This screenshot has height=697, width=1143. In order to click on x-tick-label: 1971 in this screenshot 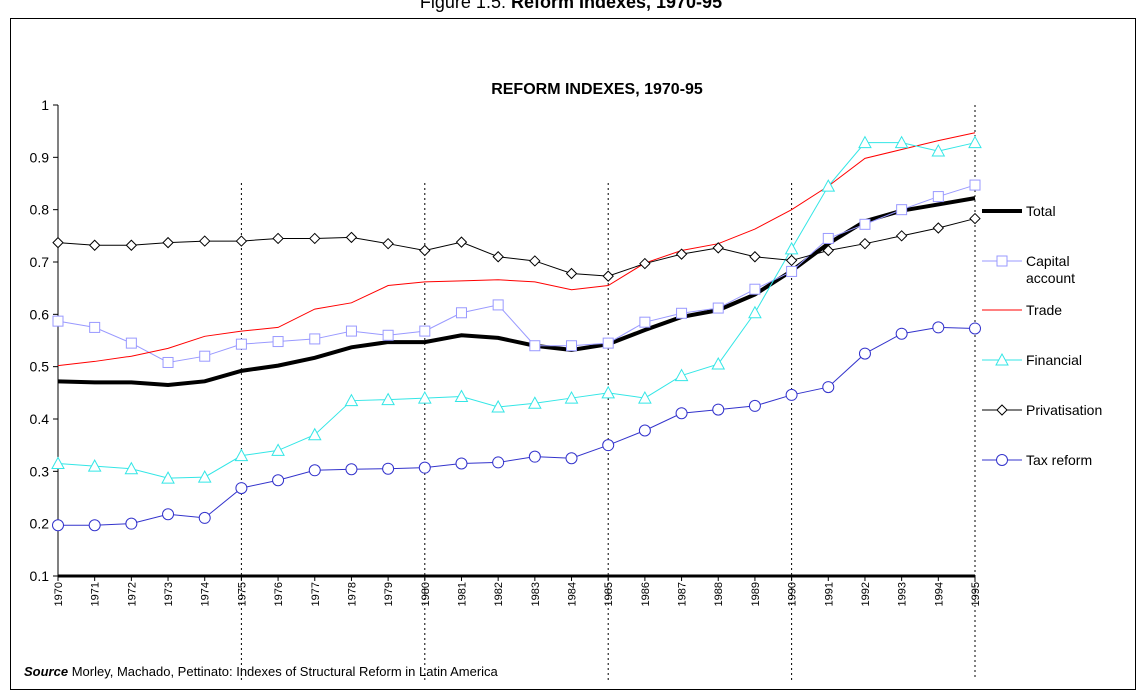, I will do `click(96, 594)`.